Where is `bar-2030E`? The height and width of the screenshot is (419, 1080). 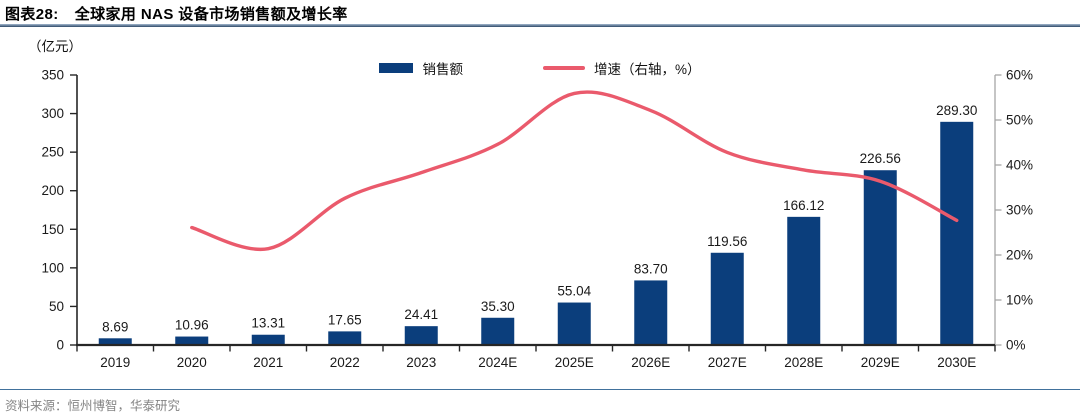
bar-2030E is located at coordinates (957, 233).